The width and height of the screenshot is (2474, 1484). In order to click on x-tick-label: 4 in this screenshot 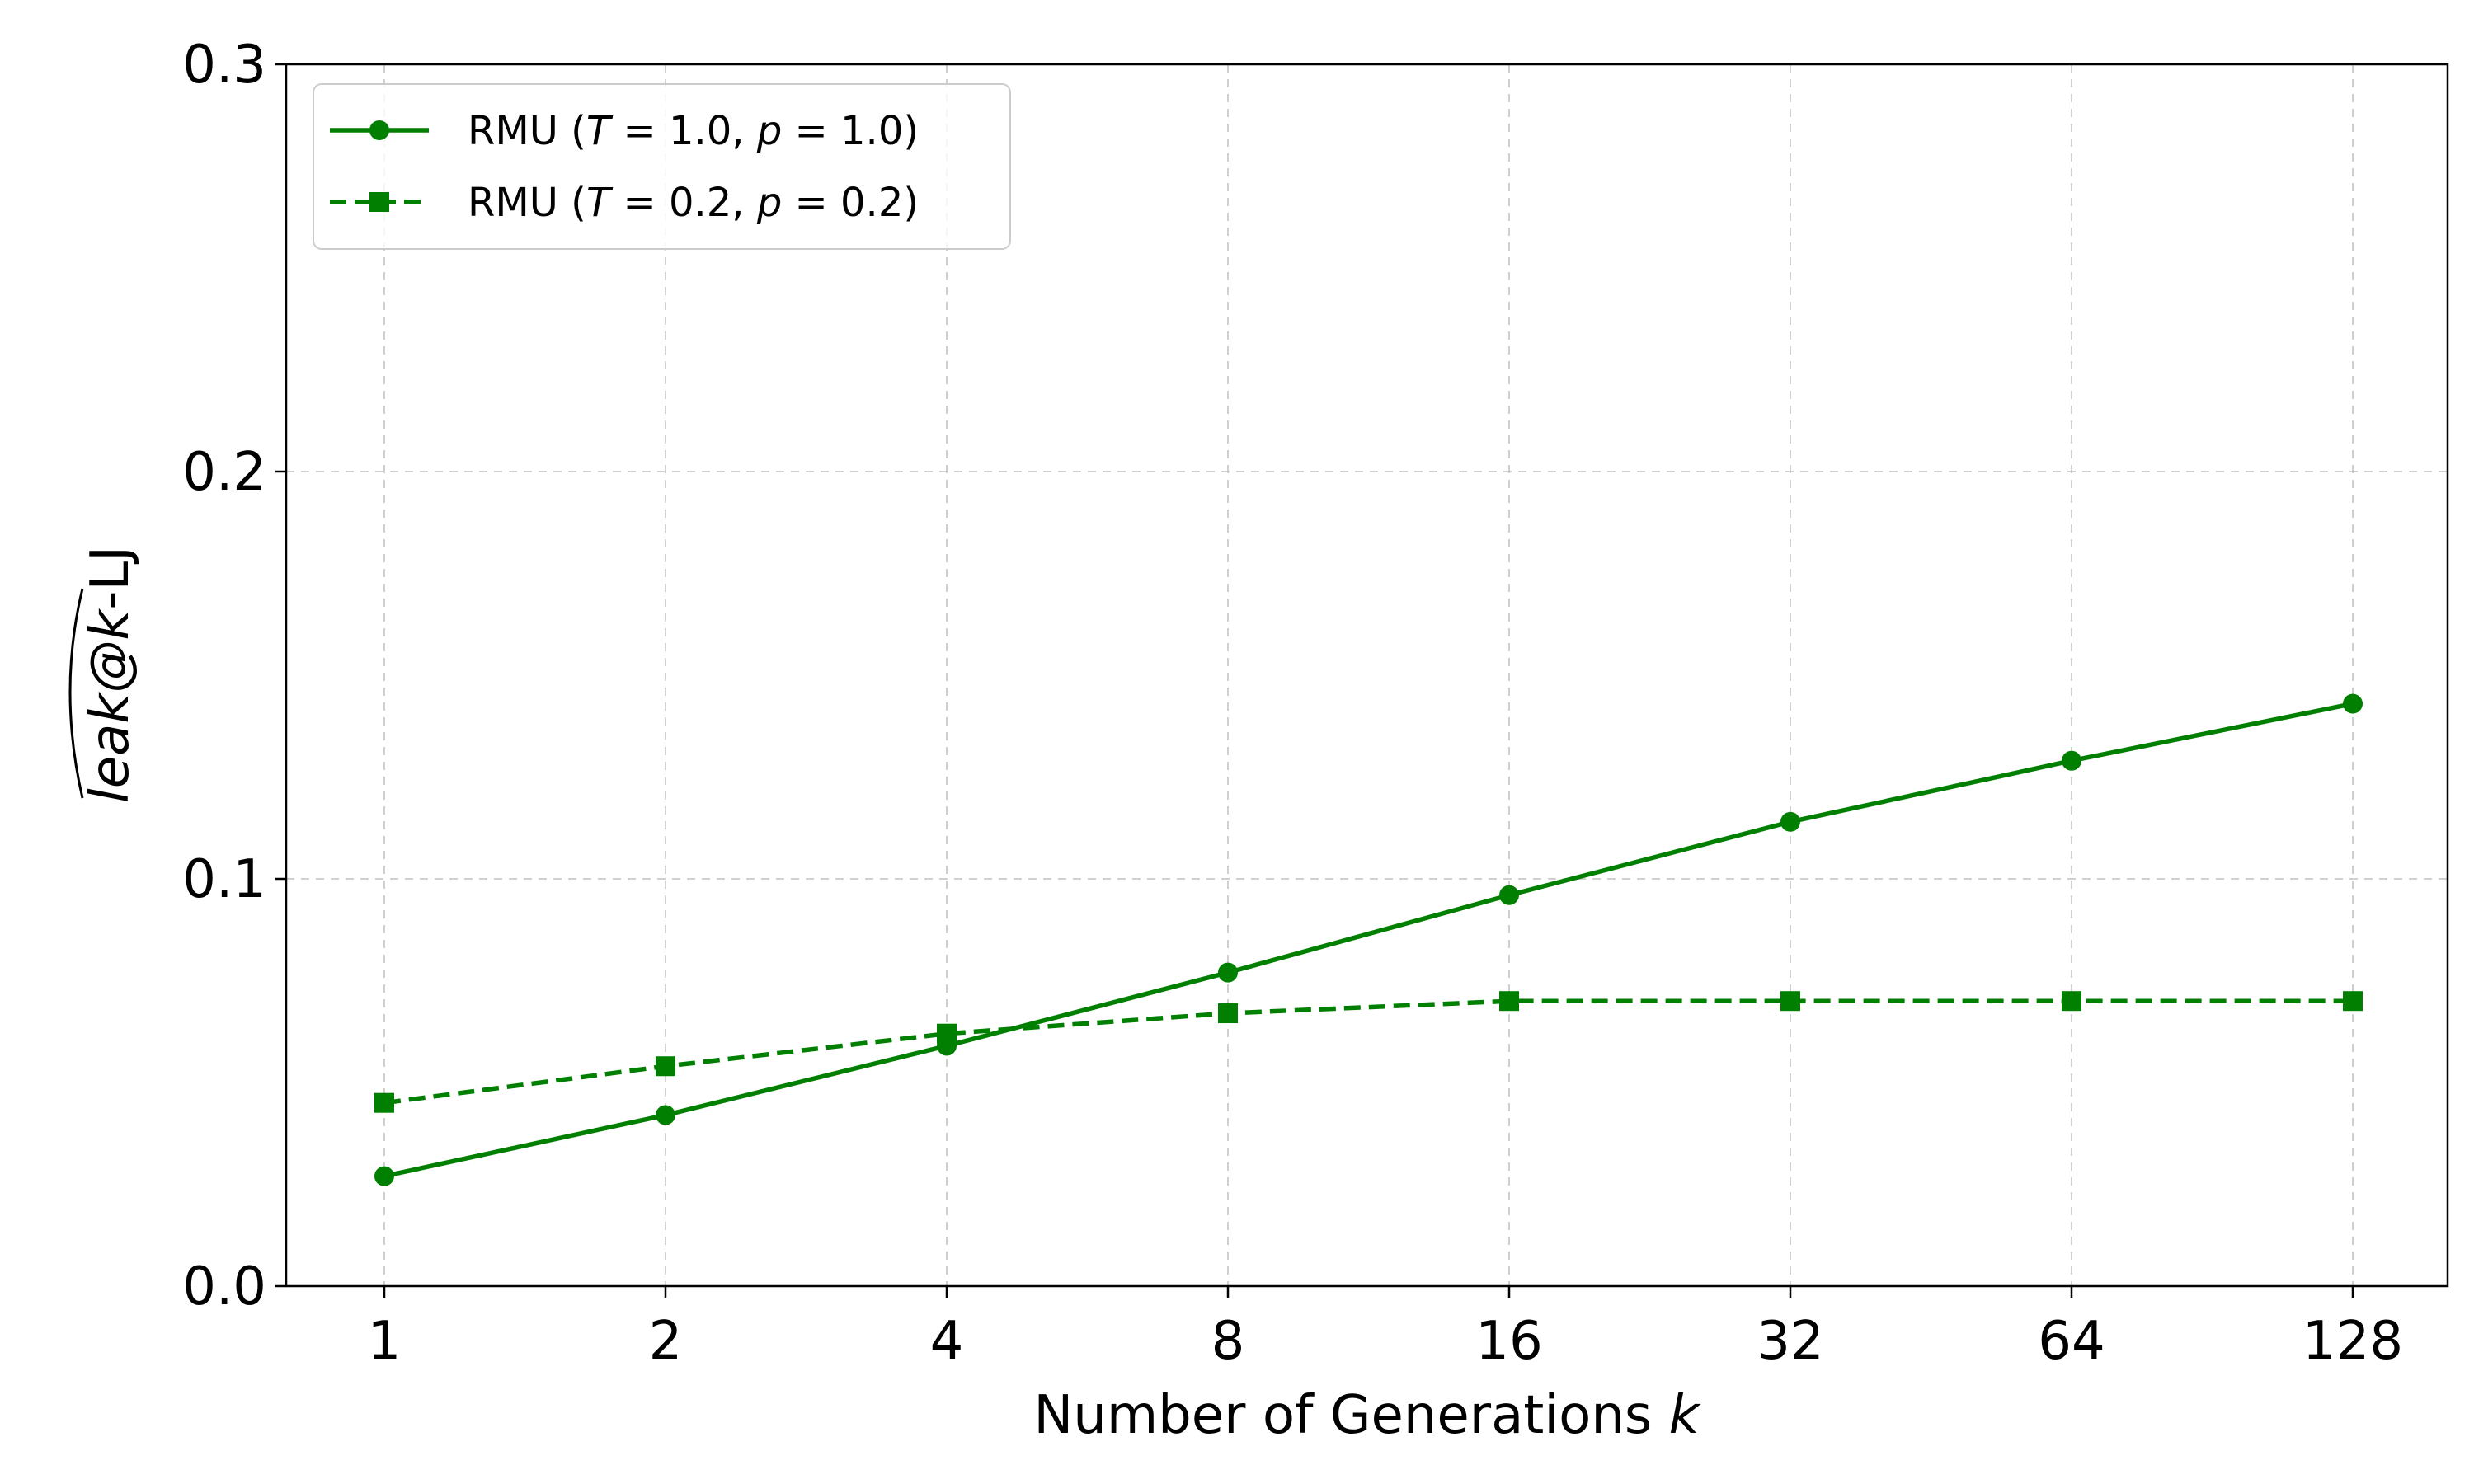, I will do `click(947, 1341)`.